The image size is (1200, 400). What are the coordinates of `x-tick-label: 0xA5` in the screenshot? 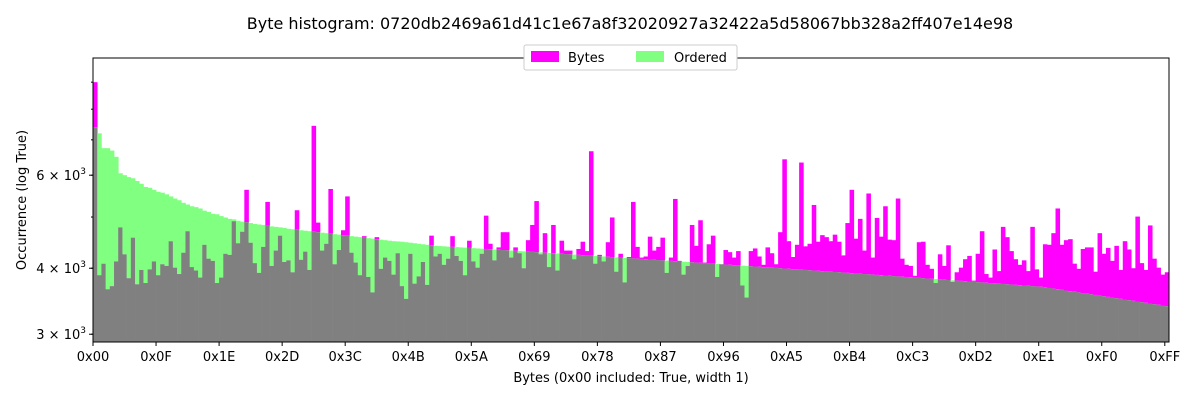 It's located at (786, 357).